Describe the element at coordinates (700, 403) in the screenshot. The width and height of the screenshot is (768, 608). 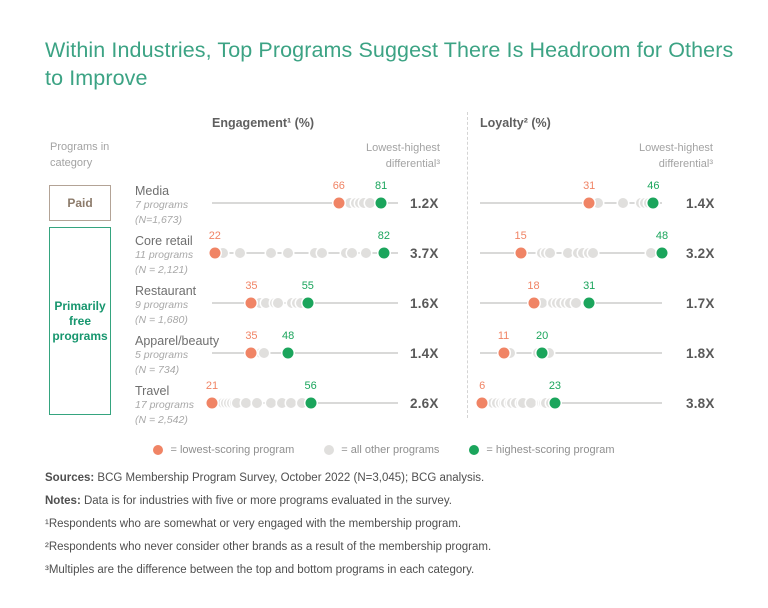
I see `loyalty-differential-value: 3.8X` at that location.